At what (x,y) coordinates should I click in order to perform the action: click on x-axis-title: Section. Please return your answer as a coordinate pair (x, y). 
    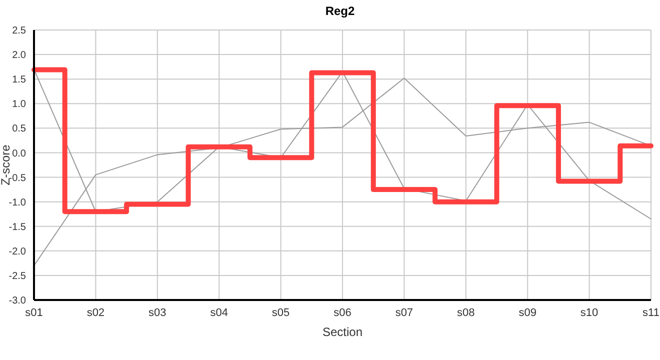
    Looking at the image, I should click on (342, 332).